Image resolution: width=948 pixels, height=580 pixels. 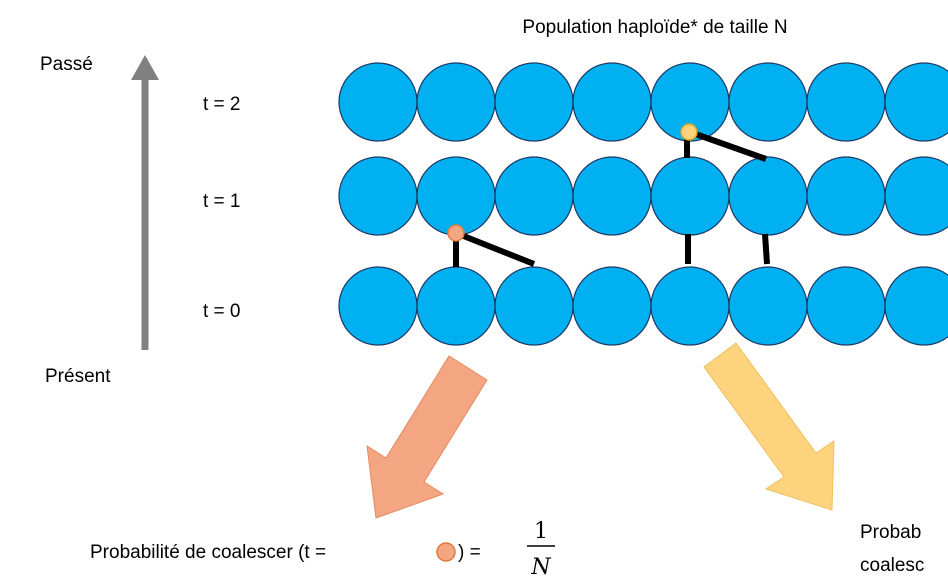 I want to click on past-label: Passé, so click(x=66, y=64).